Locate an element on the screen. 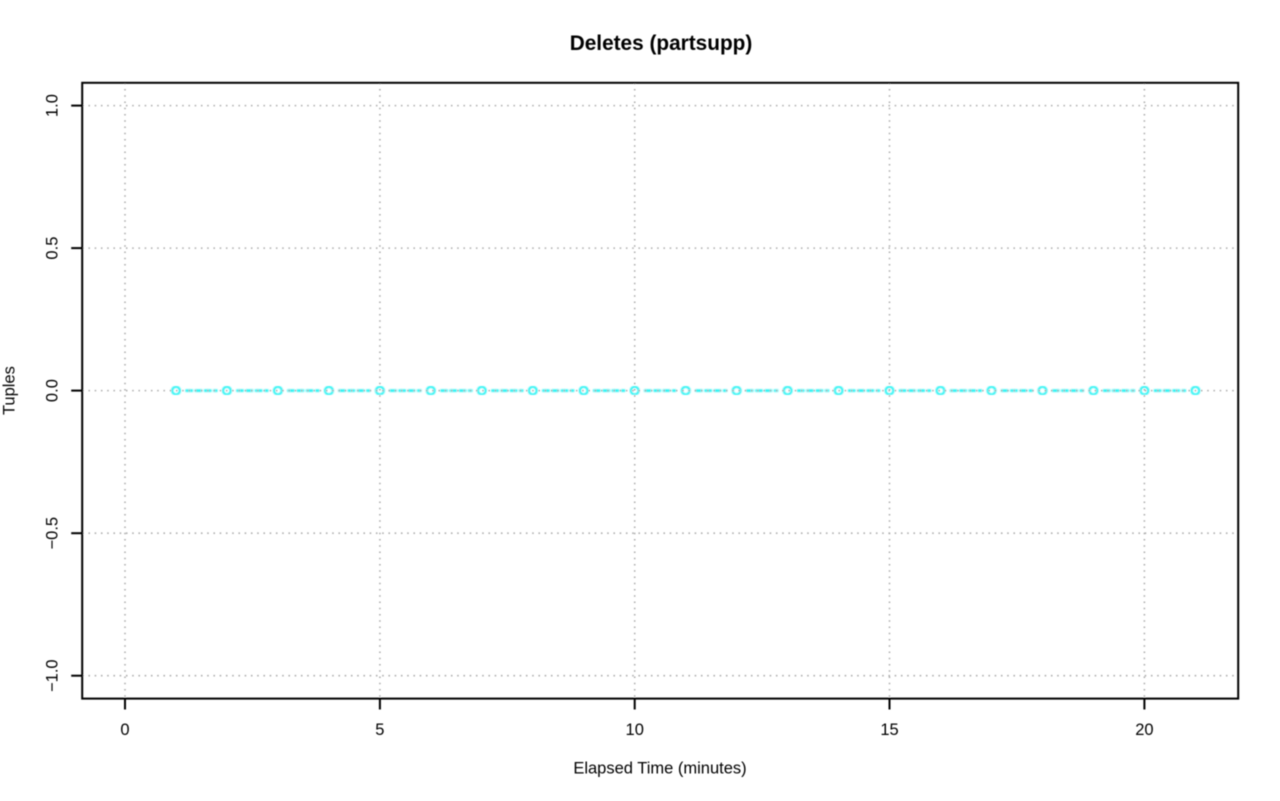 The height and width of the screenshot is (801, 1280). svg-text: Tuples is located at coordinates (10, 390).